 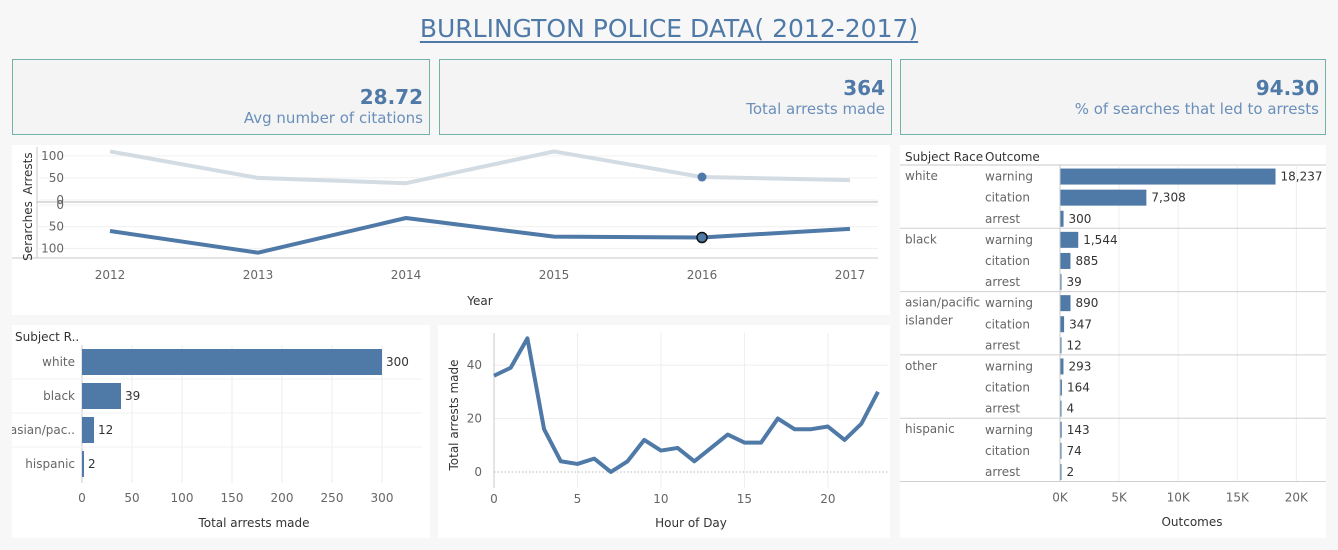 What do you see at coordinates (132, 396) in the screenshot?
I see `race-arrests-bar-label: 39` at bounding box center [132, 396].